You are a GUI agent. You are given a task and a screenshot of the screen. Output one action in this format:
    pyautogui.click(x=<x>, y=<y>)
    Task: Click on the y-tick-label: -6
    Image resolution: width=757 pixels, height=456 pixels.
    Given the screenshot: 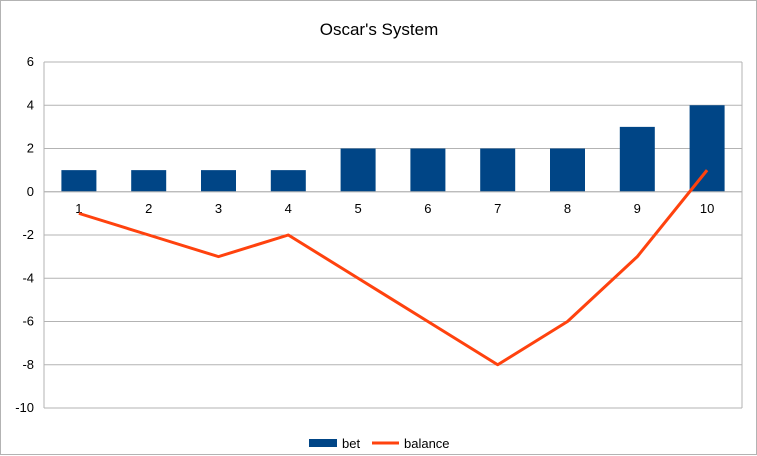 What is the action you would take?
    pyautogui.click(x=28, y=321)
    